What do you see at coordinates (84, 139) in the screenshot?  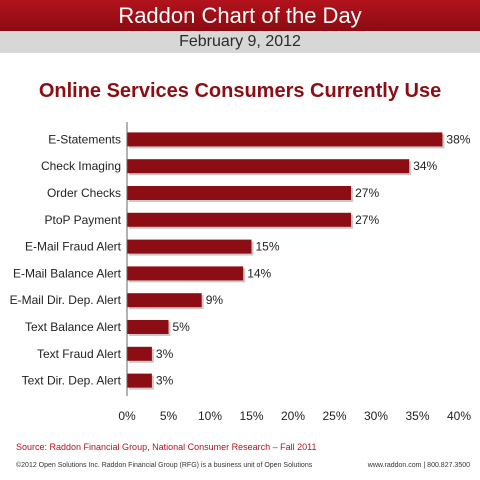 I see `category-label: E-Statements` at bounding box center [84, 139].